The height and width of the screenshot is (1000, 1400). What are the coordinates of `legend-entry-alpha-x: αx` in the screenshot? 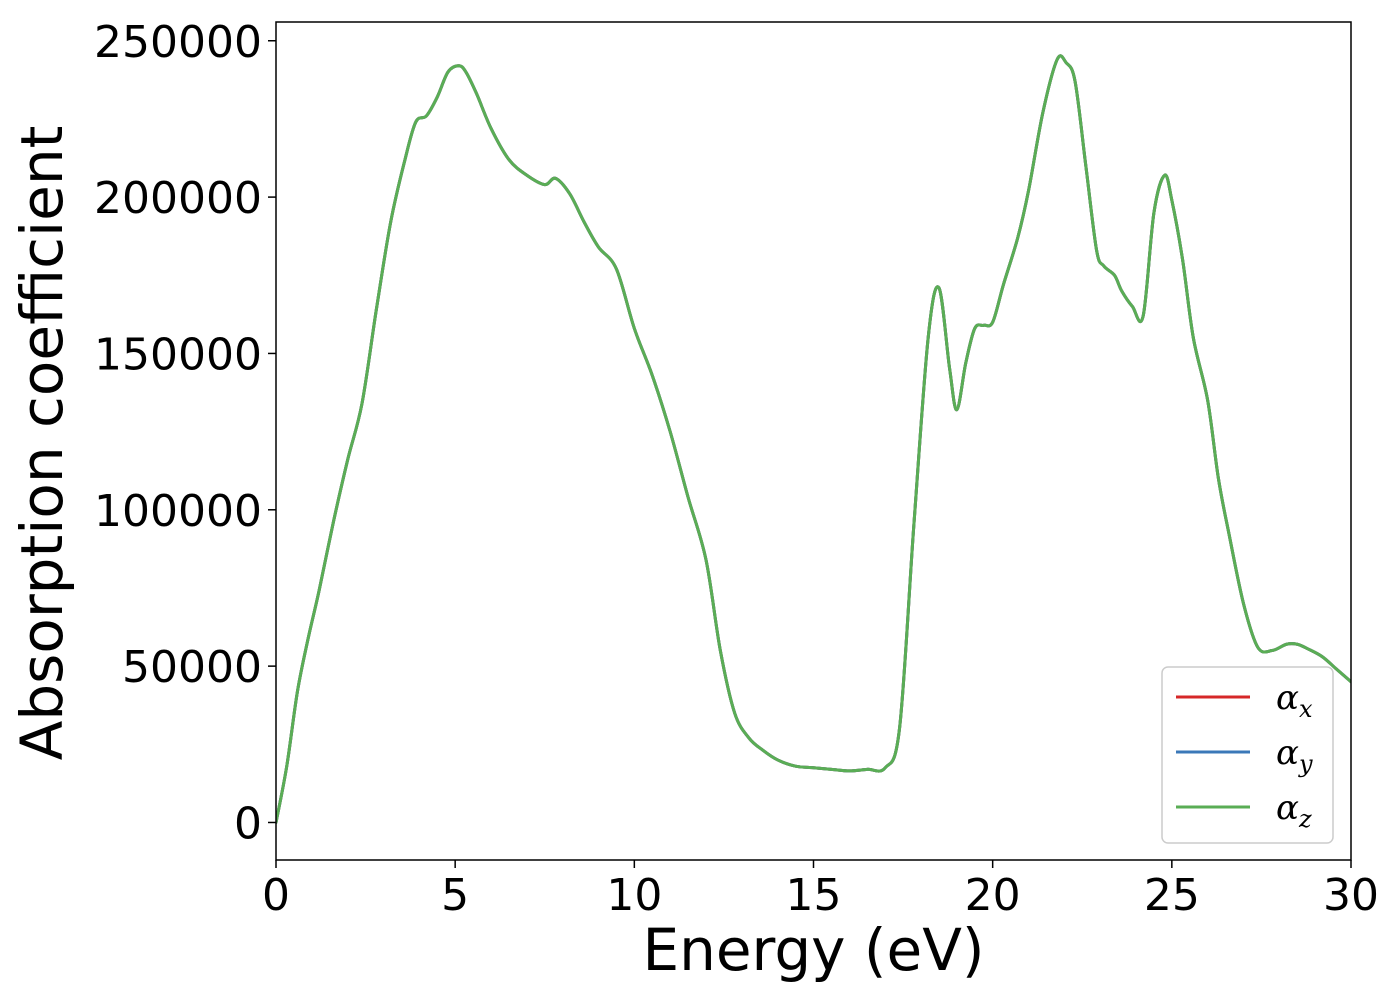 It's located at (1244, 700).